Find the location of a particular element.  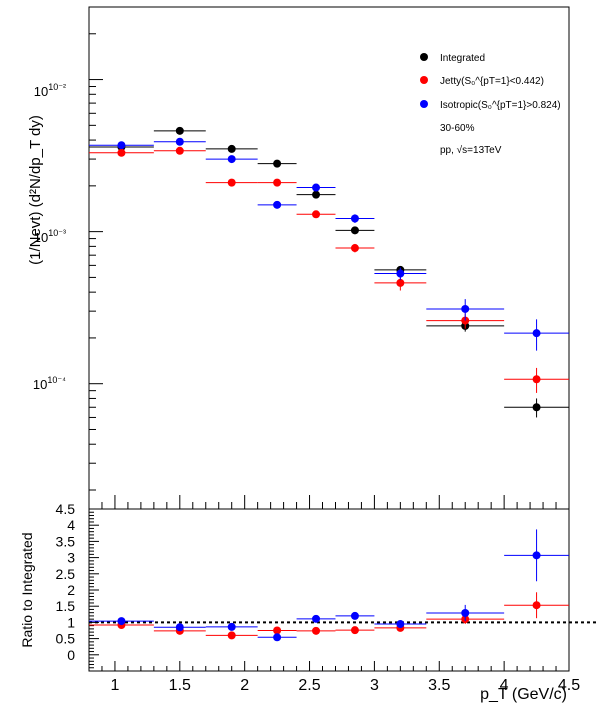

legend-marker-integrated is located at coordinates (424, 57).